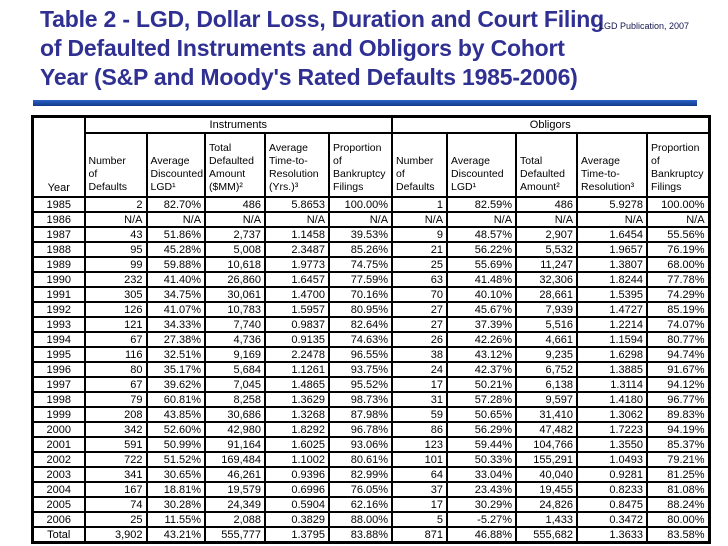  Describe the element at coordinates (547, 294) in the screenshot. I see `obligors-cell: 28,661` at that location.